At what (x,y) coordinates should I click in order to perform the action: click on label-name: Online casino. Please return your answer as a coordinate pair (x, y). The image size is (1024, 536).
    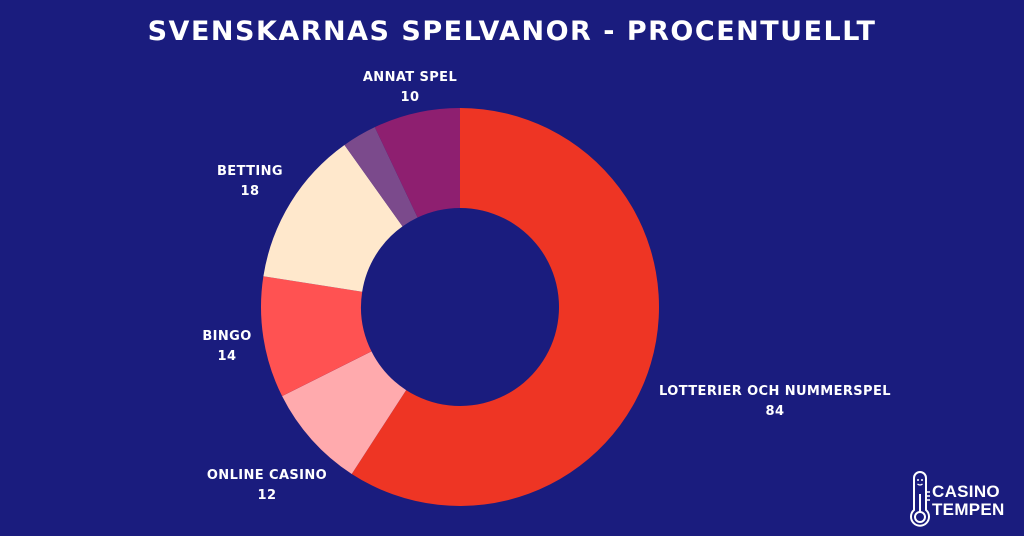
    Looking at the image, I should click on (267, 475).